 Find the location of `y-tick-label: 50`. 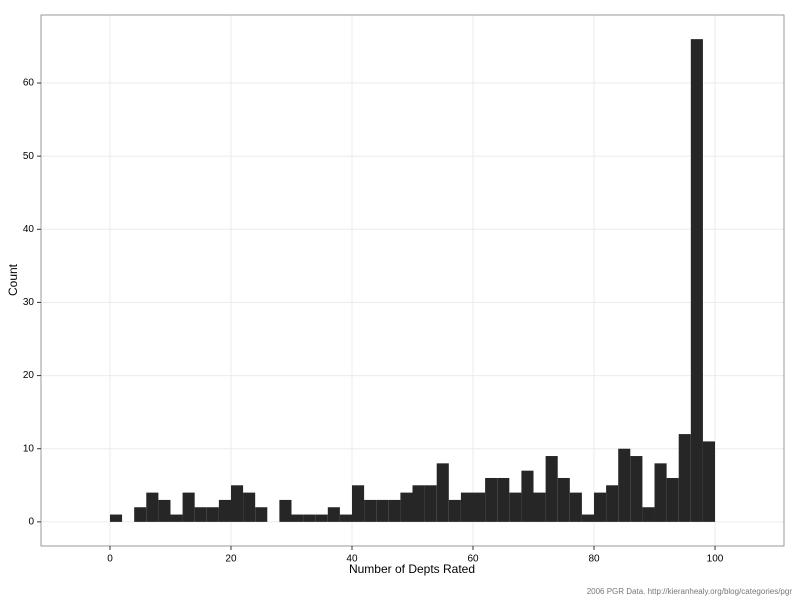

y-tick-label: 50 is located at coordinates (29, 156).